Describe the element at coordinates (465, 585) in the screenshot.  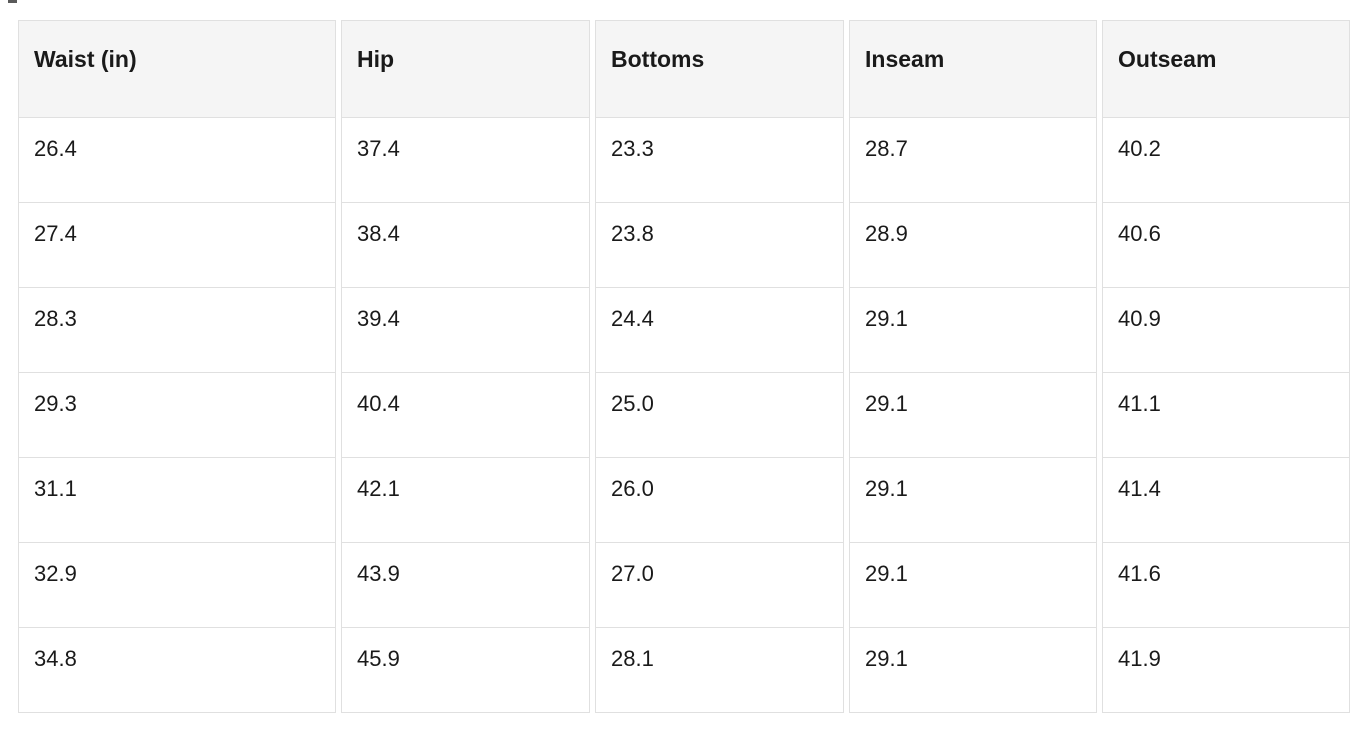
I see `cell-hip: 43.9` at that location.